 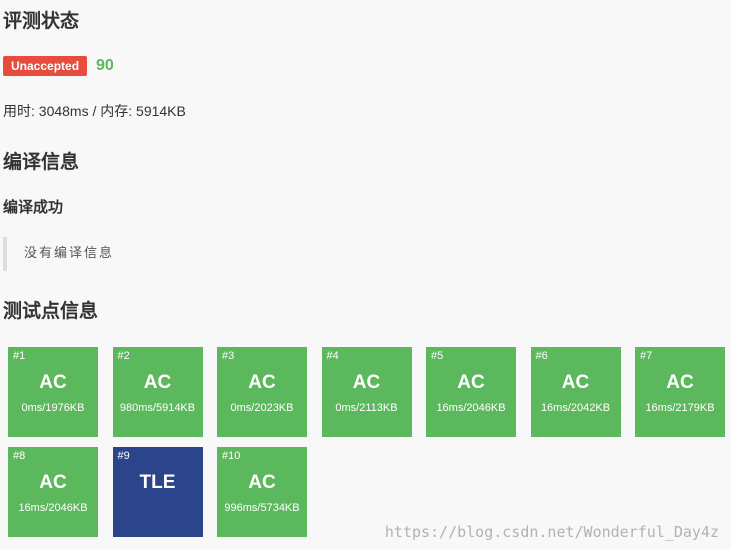 I want to click on testcase-tile: #3 AC 0ms/2023KB, so click(x=262, y=392).